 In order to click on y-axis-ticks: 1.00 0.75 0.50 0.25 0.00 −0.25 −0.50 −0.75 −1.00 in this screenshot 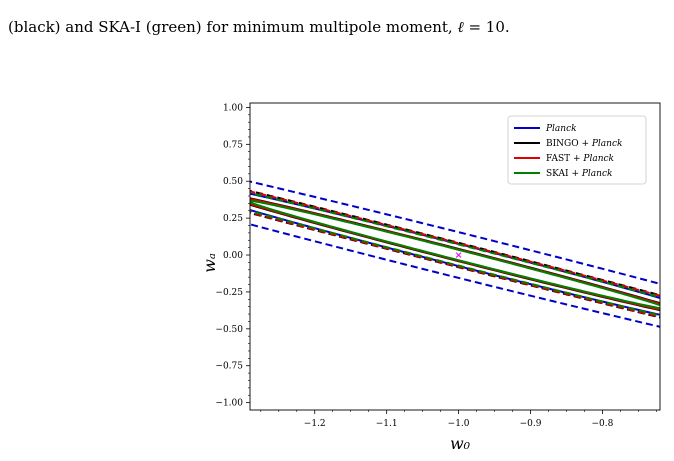, I will do `click(232, 256)`.